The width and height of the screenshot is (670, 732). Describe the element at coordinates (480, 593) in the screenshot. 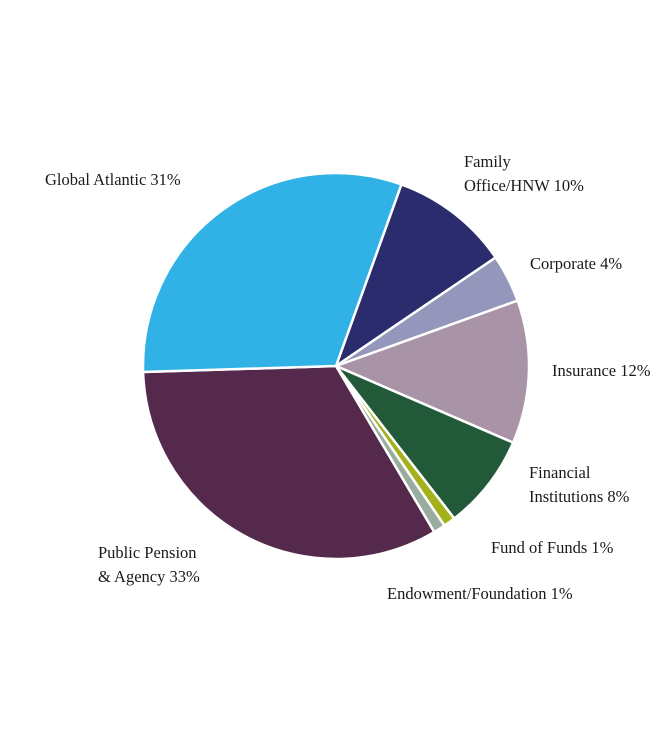

I see `slice-label-6: Endowment/Foundation 1%` at that location.